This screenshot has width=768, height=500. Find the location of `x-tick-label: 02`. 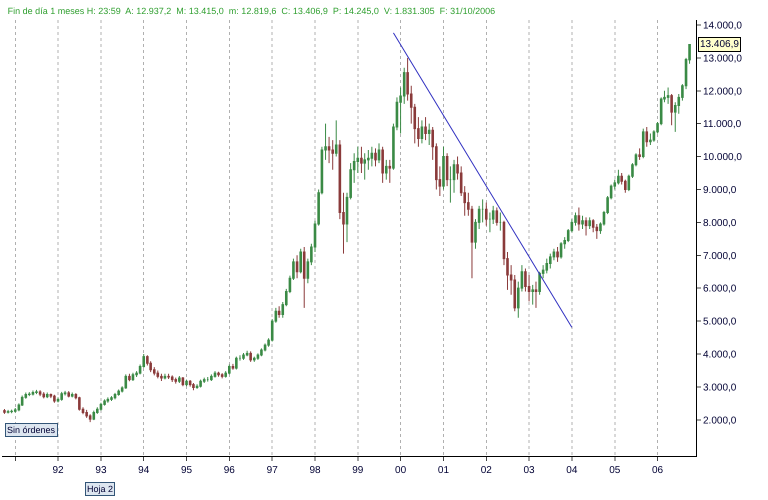

x-tick-label: 02 is located at coordinates (486, 470).